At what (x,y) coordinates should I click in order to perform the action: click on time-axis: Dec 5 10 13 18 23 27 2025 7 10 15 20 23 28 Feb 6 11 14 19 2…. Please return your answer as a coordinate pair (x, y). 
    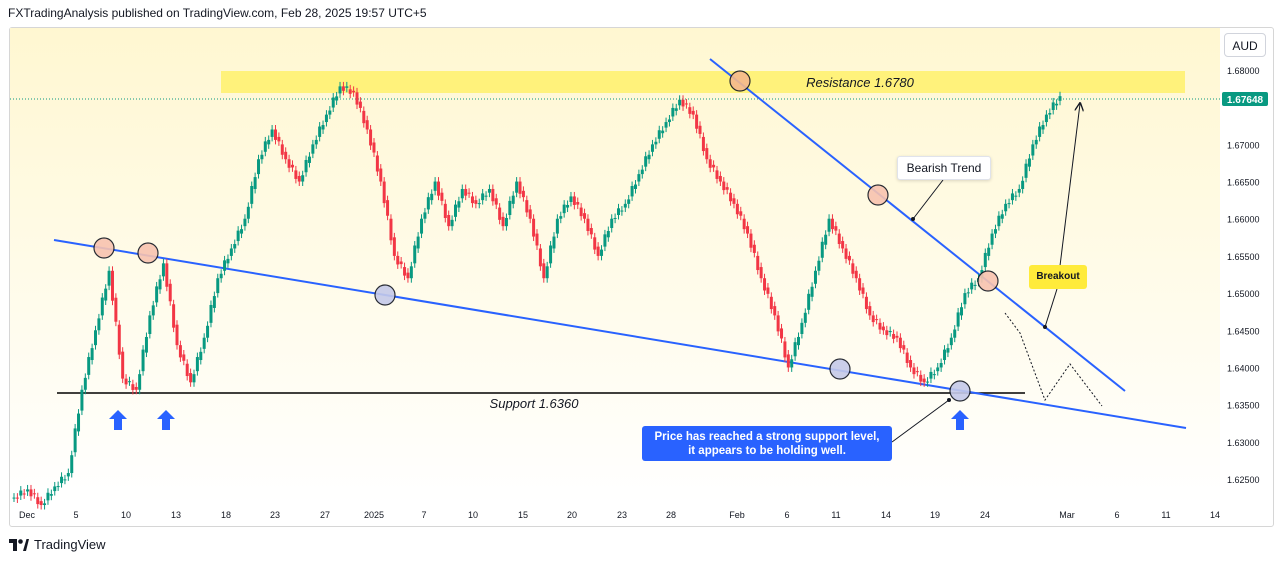
    Looking at the image, I should click on (619, 515).